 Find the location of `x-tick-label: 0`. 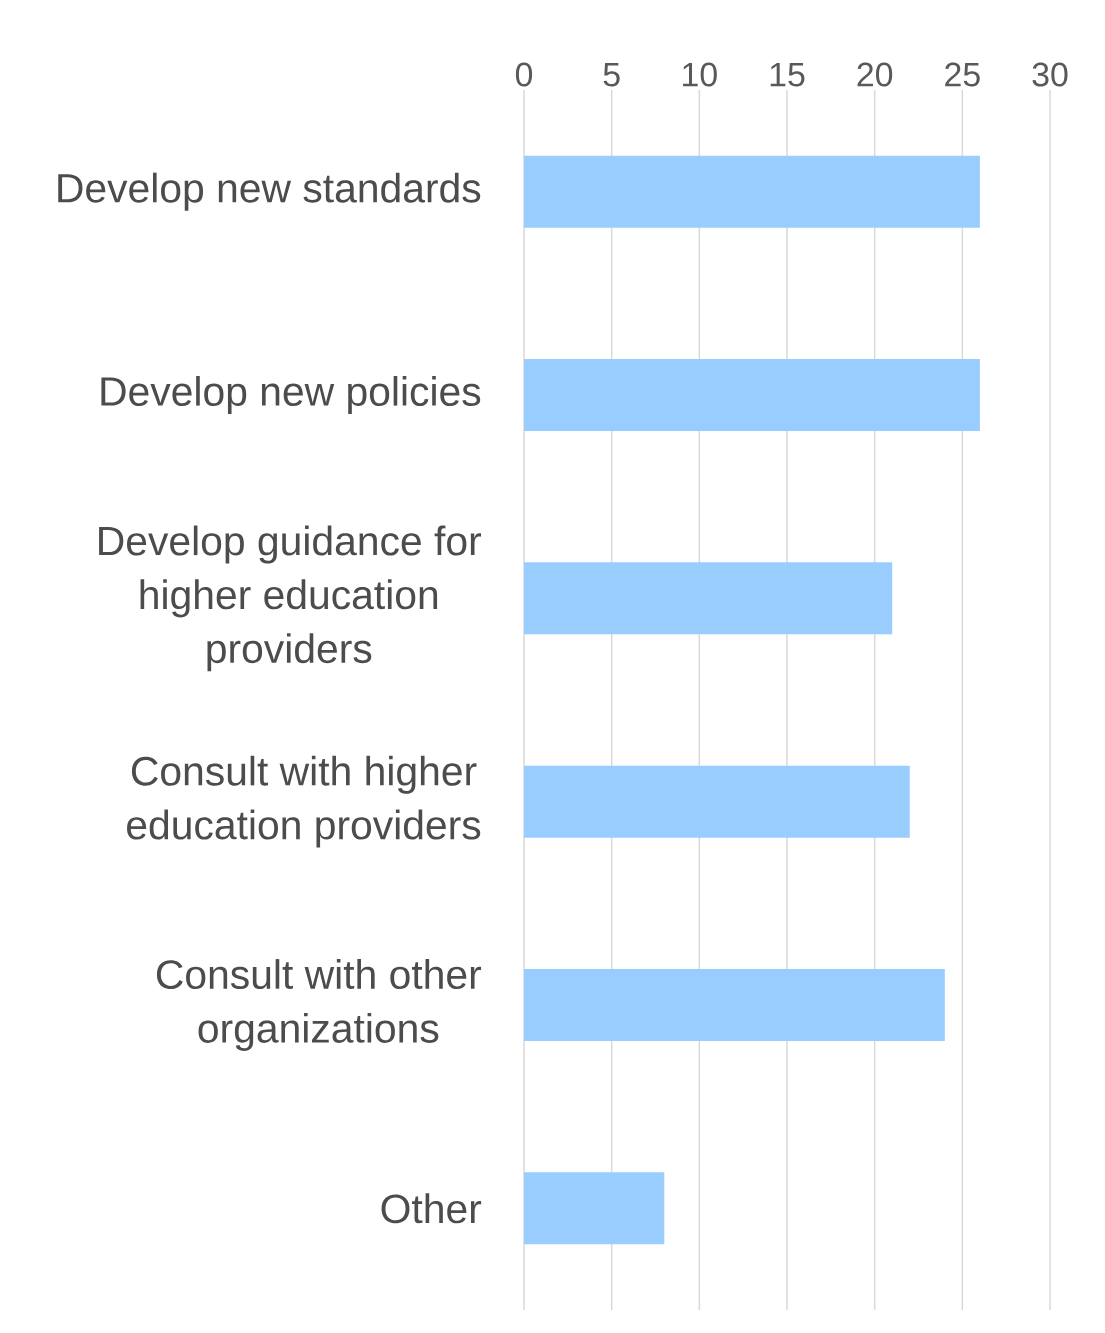

x-tick-label: 0 is located at coordinates (524, 74).